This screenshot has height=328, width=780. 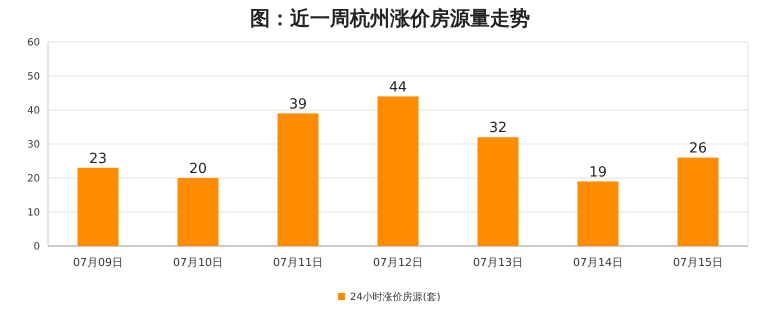 What do you see at coordinates (98, 262) in the screenshot?
I see `x-tick-label: 07月09日` at bounding box center [98, 262].